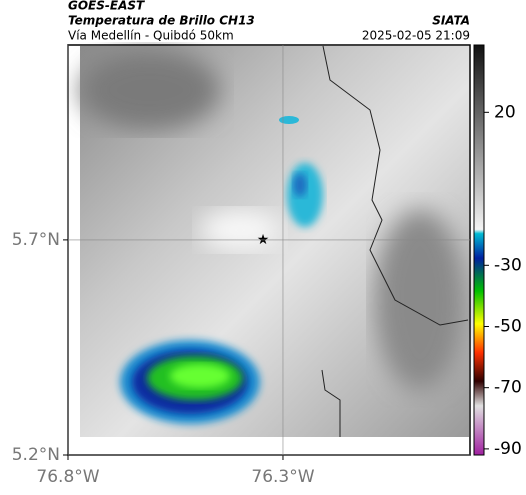 The height and width of the screenshot is (495, 526). Describe the element at coordinates (451, 21) in the screenshot. I see `org: SIATA` at that location.